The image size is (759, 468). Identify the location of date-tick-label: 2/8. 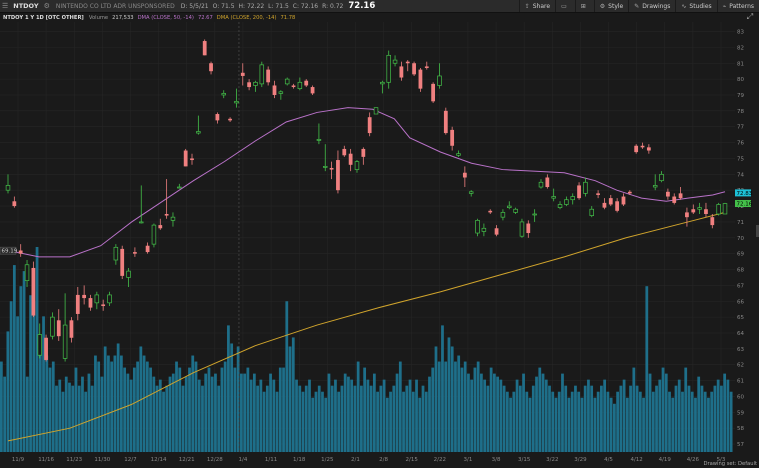
(383, 460).